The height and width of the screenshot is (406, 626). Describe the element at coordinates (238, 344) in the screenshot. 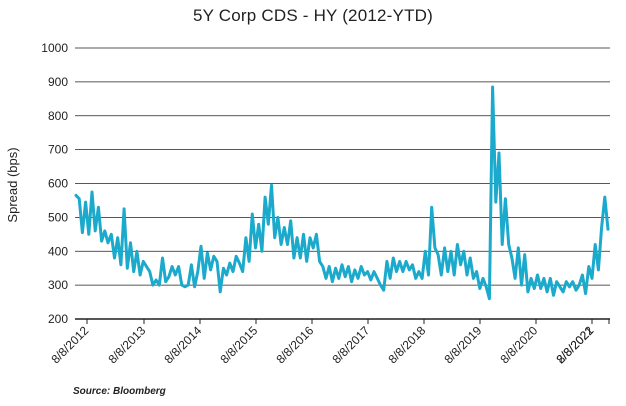

I see `x-tick-label: 8/8/2015` at that location.